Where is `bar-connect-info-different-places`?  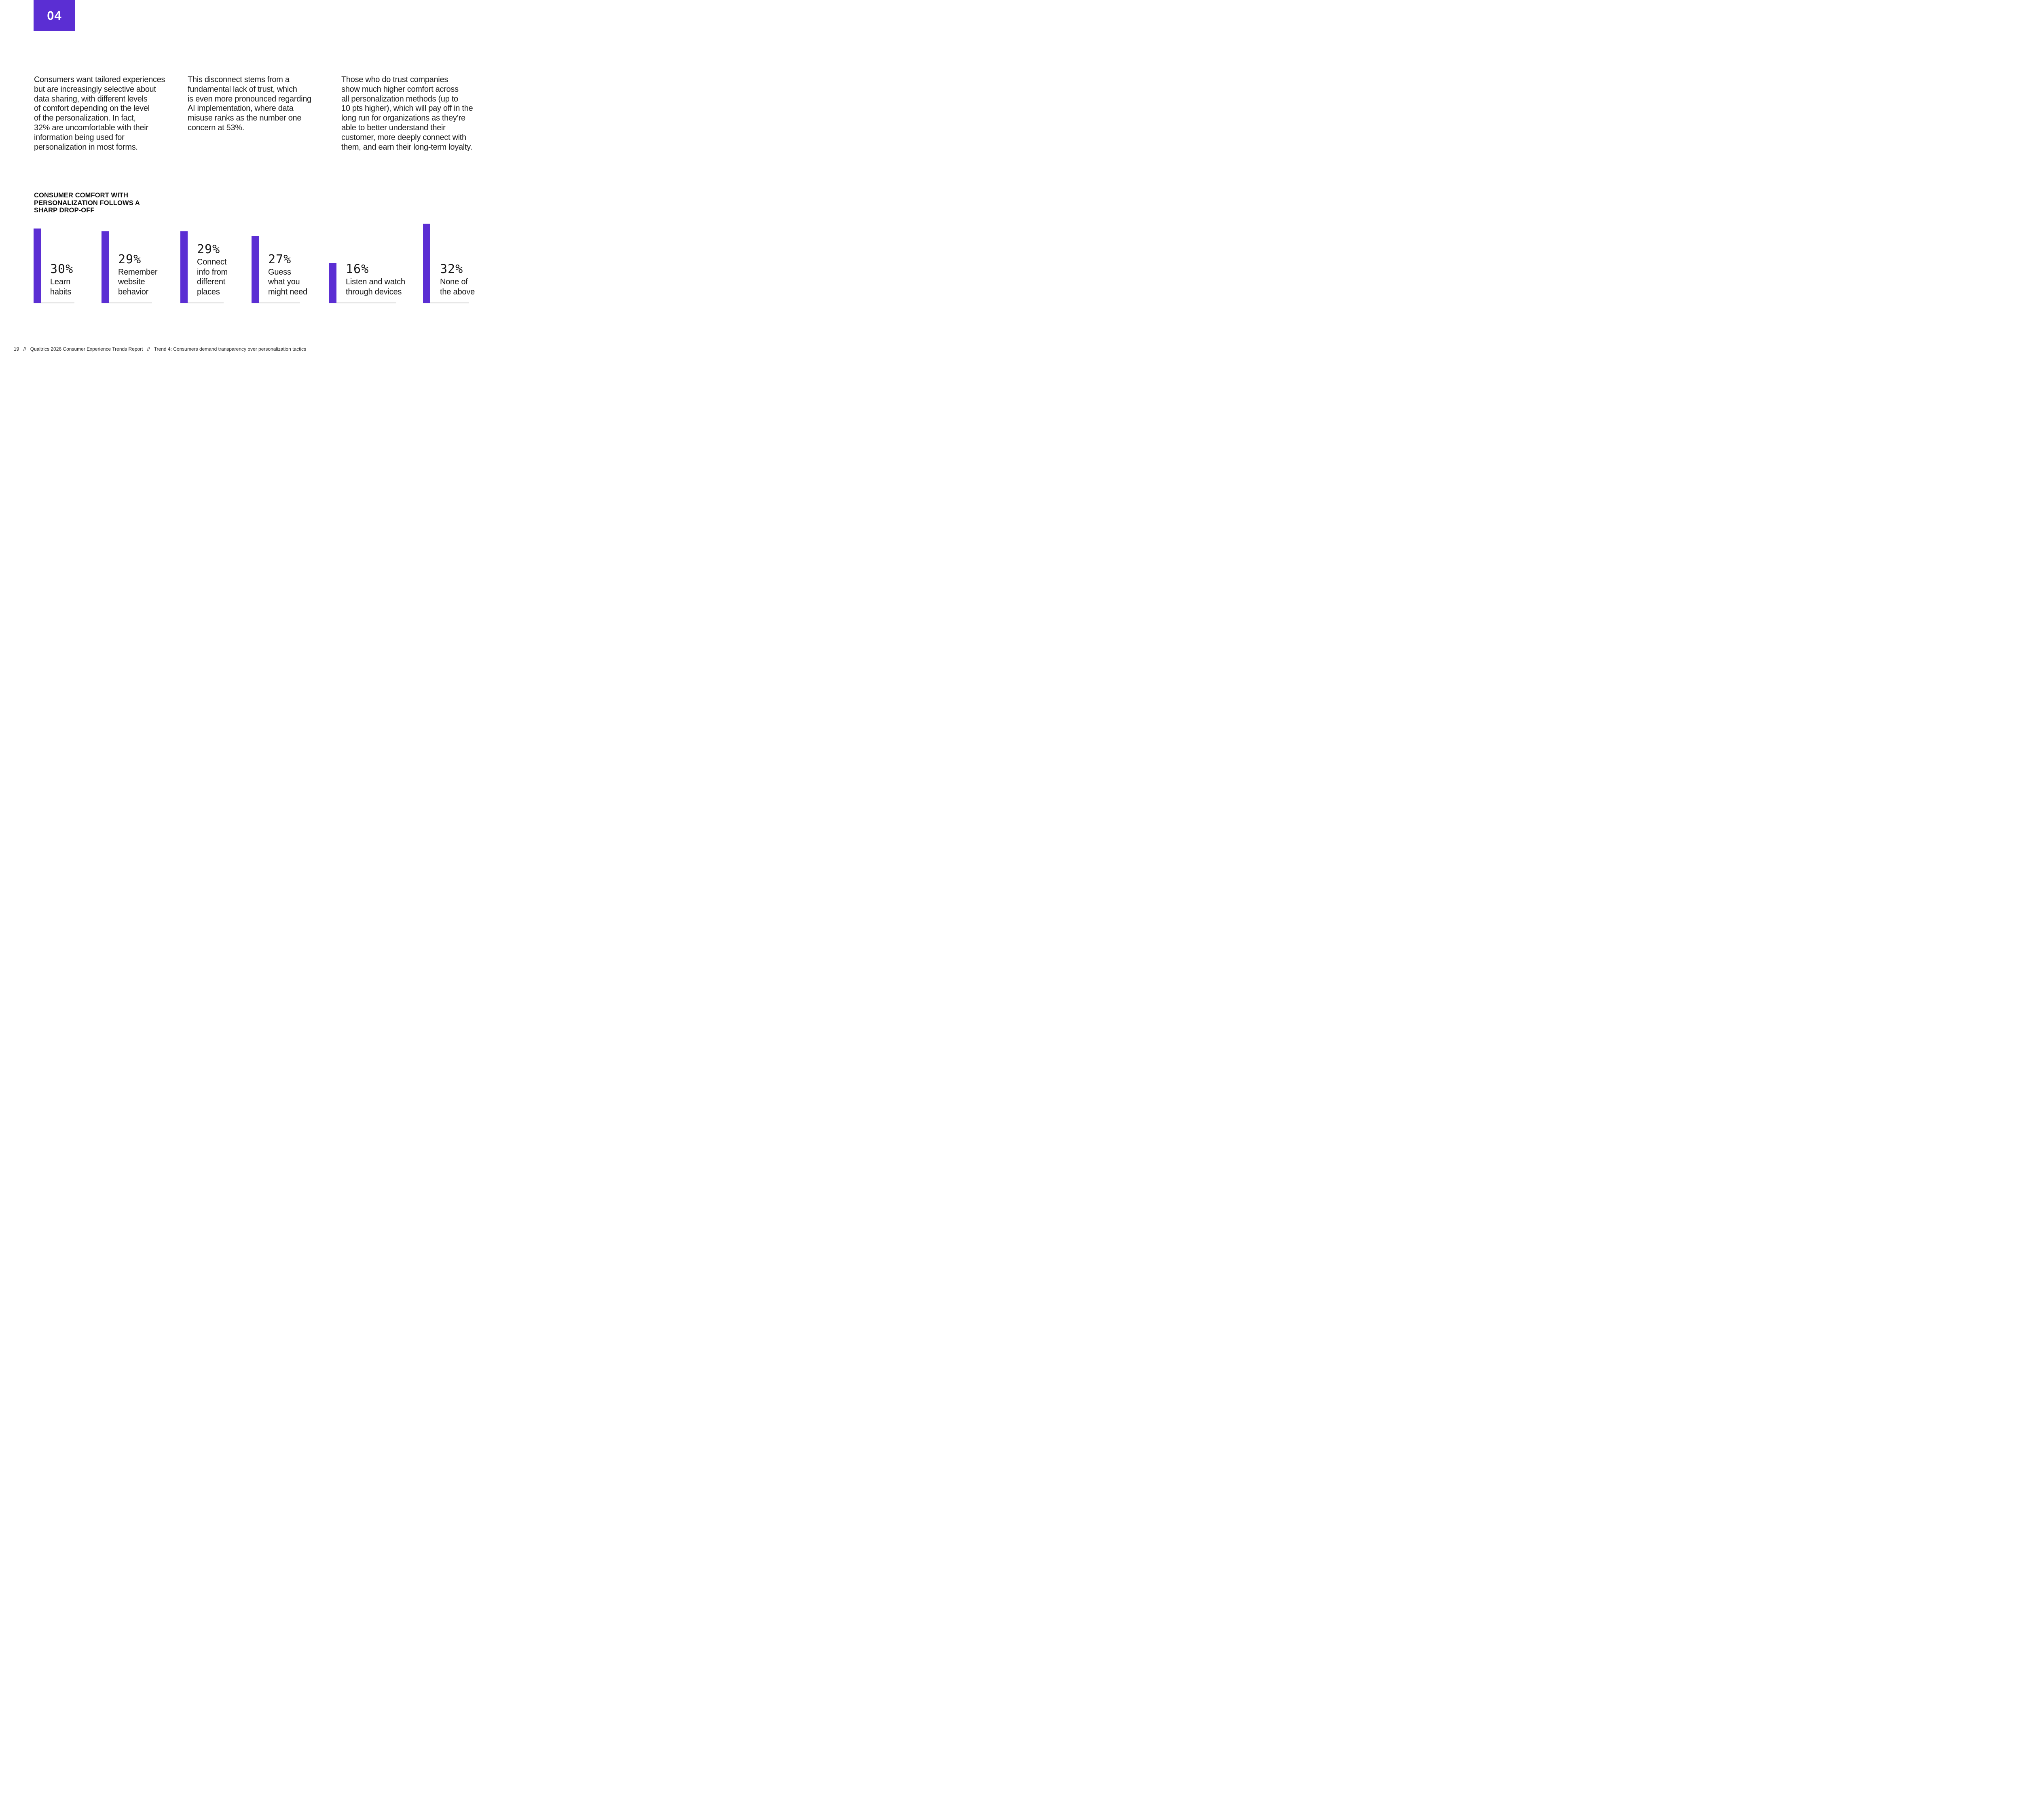 bar-connect-info-different-places is located at coordinates (184, 267).